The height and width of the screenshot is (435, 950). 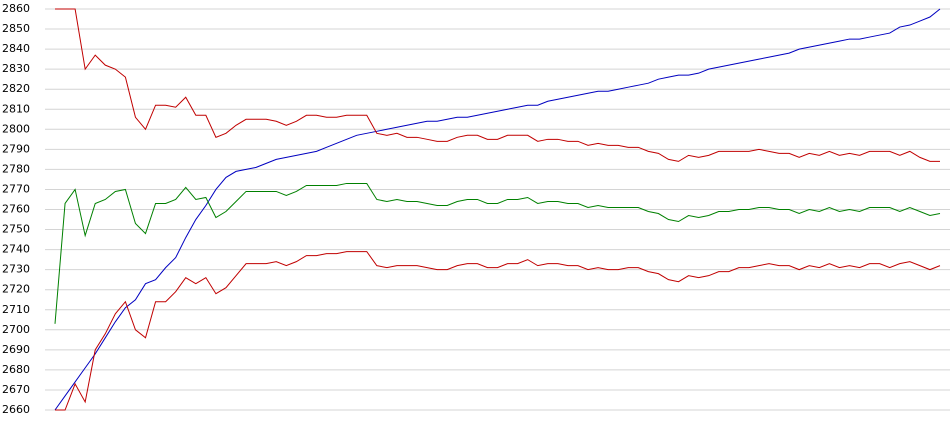 I want to click on y-tick-label: 2790, so click(x=16, y=148).